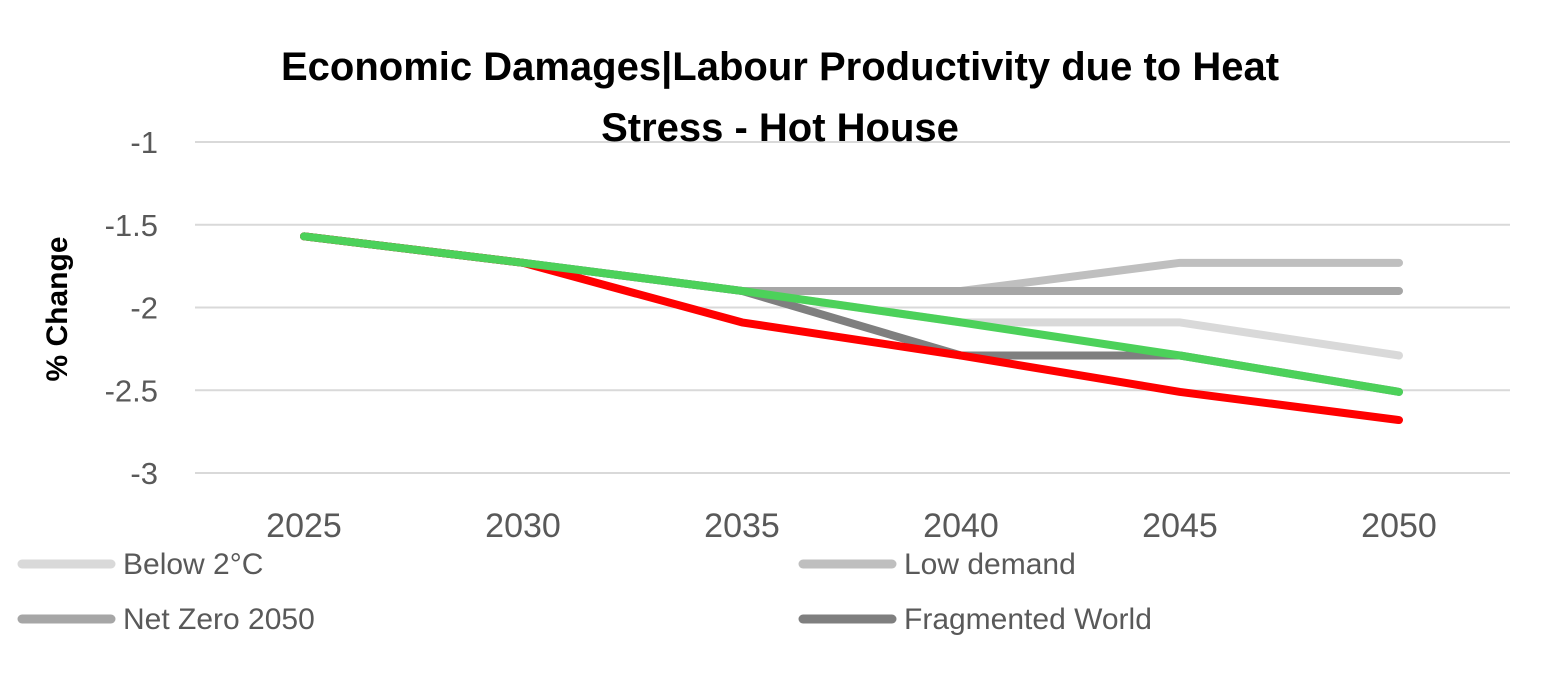 The height and width of the screenshot is (676, 1559). I want to click on legend-label-1: Low demand, so click(990, 564).